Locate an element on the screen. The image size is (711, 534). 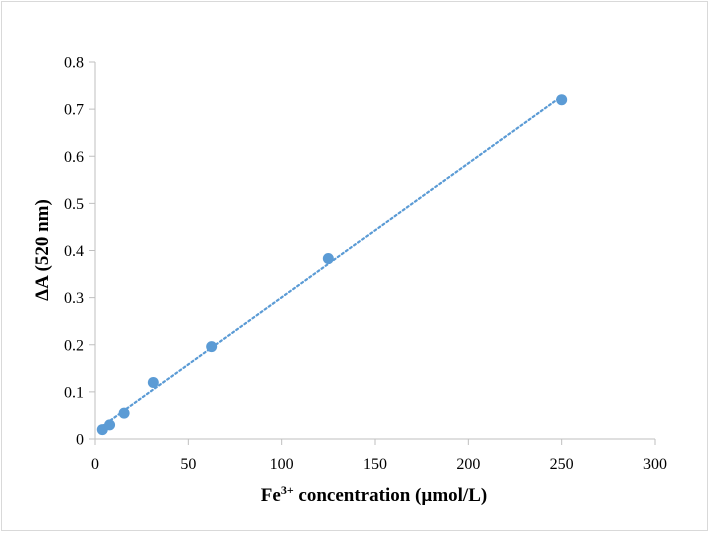
y-axis: 0 0.1 0.2 0.3 0.4 0.5 0.6 0.7 0.8 is located at coordinates (80, 252).